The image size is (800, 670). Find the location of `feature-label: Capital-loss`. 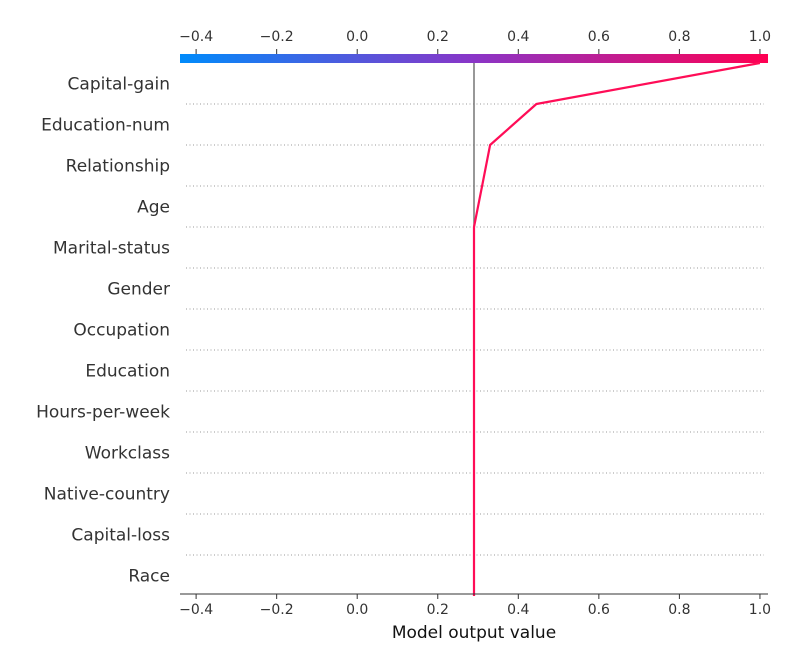

feature-label: Capital-loss is located at coordinates (120, 536).